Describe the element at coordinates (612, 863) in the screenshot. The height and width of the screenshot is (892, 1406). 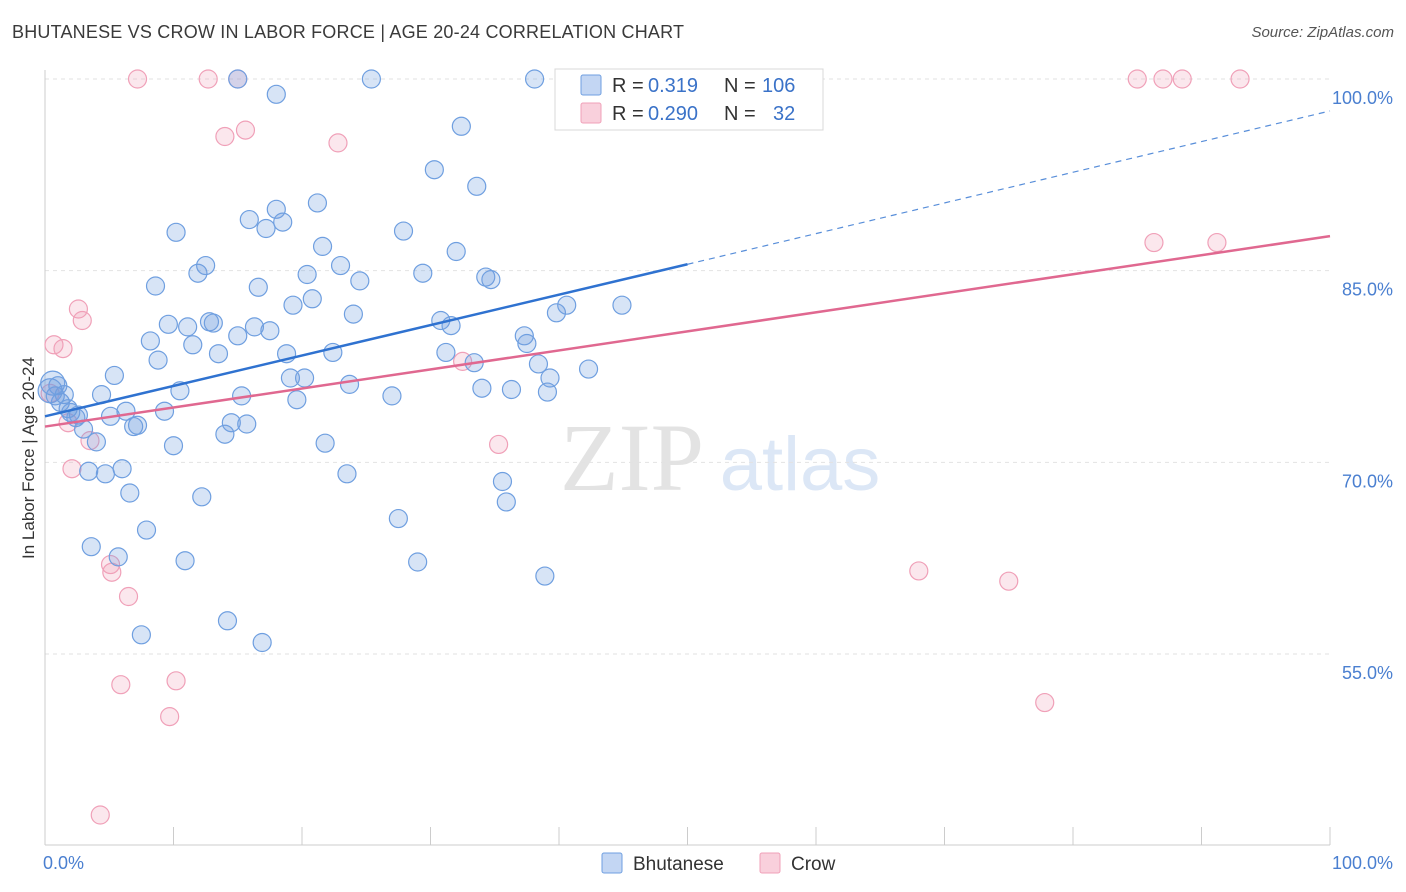
I see `series-legend-swatch-bhutanese` at that location.